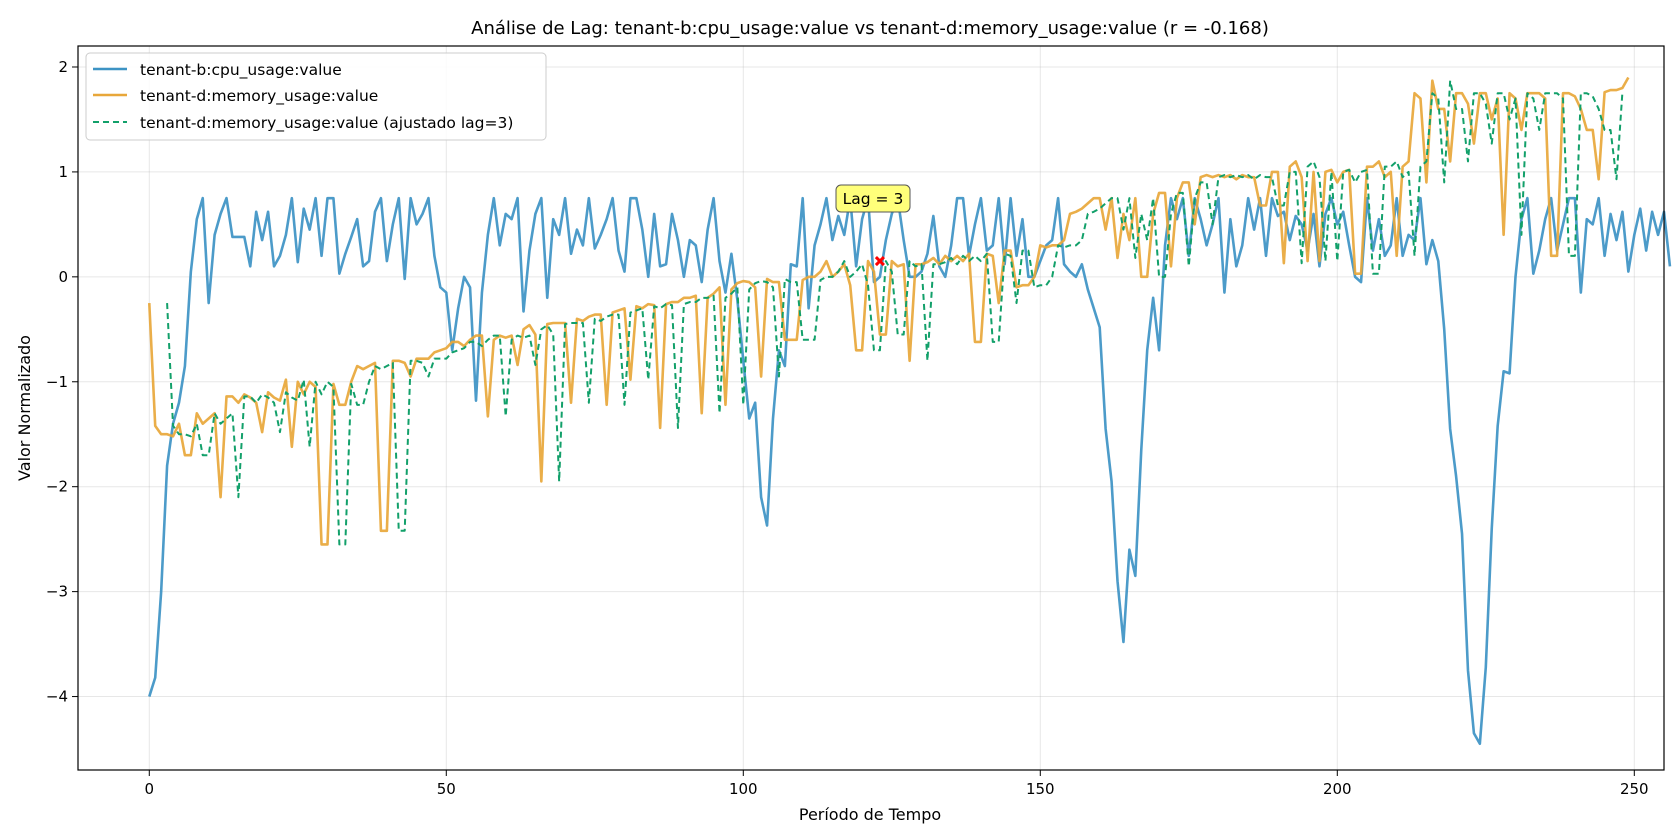 Image resolution: width=1680 pixels, height=840 pixels. I want to click on y-axis: 2 1 0 −1 −2 −3 −4, so click(62, 382).